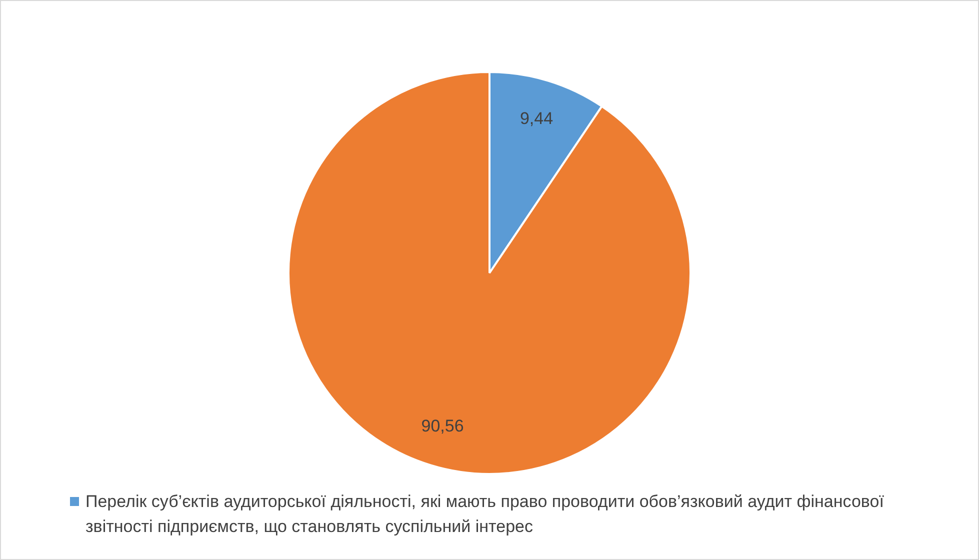 This screenshot has width=979, height=560. Describe the element at coordinates (442, 426) in the screenshot. I see `data-label: 90,56` at that location.